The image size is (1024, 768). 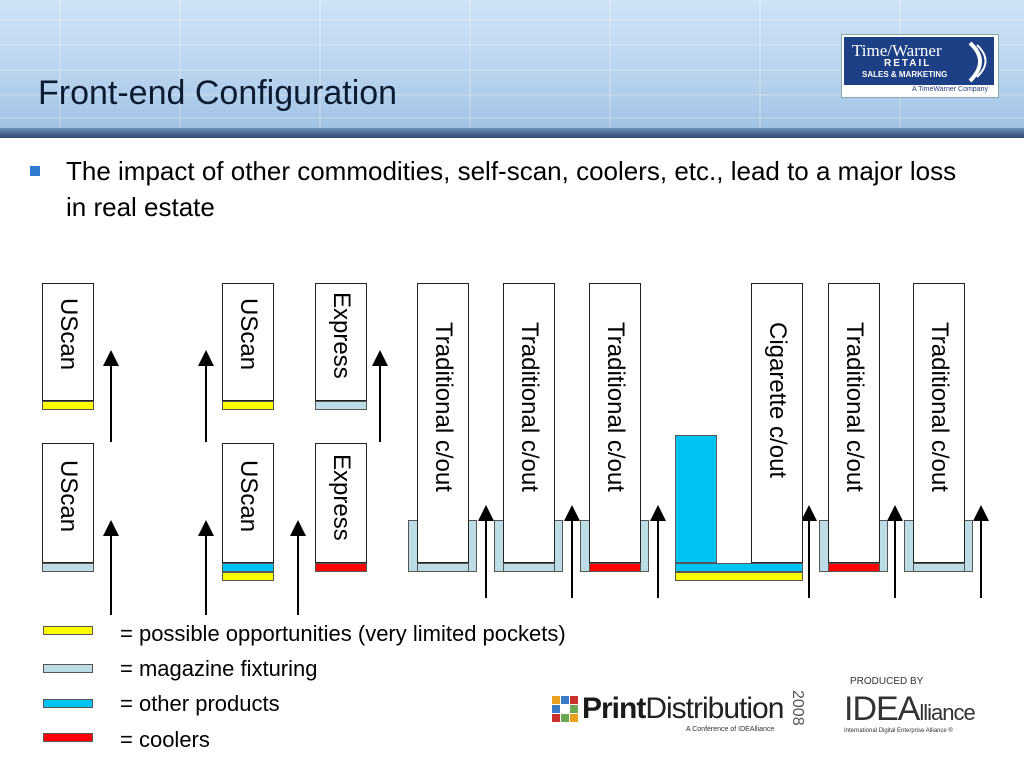 I want to click on header-divider, so click(x=512, y=133).